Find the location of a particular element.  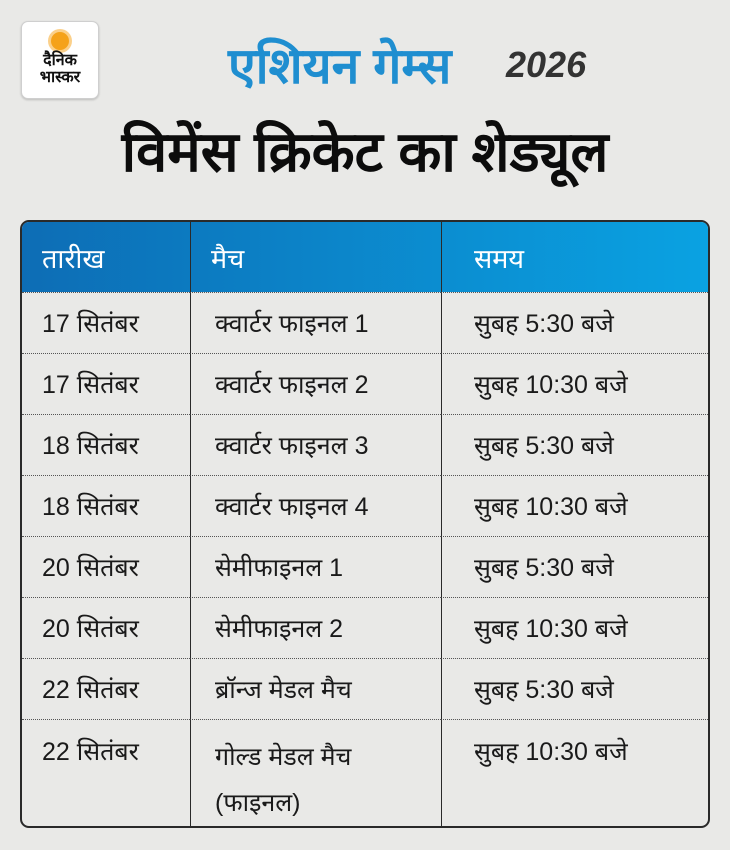

table-row: 22 सितंबर ब्रॉन्ज मेडल मैच सुबह 5:30 बजे is located at coordinates (365, 688).